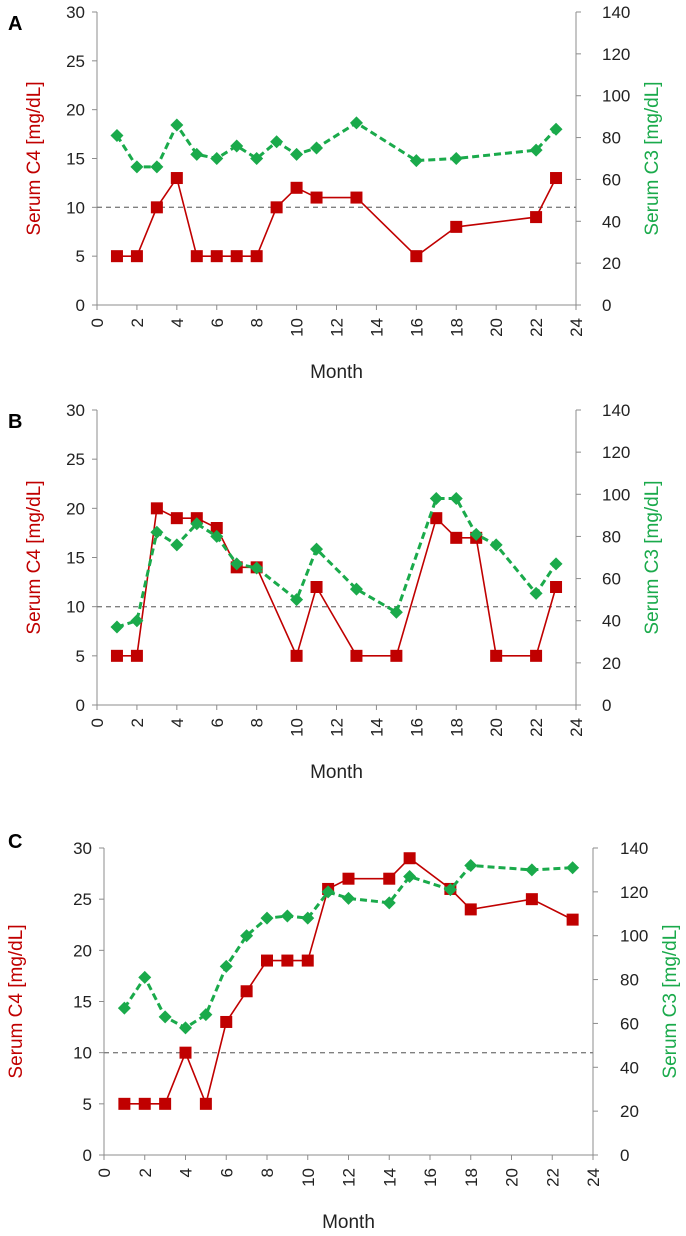 This screenshot has width=686, height=1236. Describe the element at coordinates (611, 621) in the screenshot. I see `right-y-tick-label: 40` at that location.